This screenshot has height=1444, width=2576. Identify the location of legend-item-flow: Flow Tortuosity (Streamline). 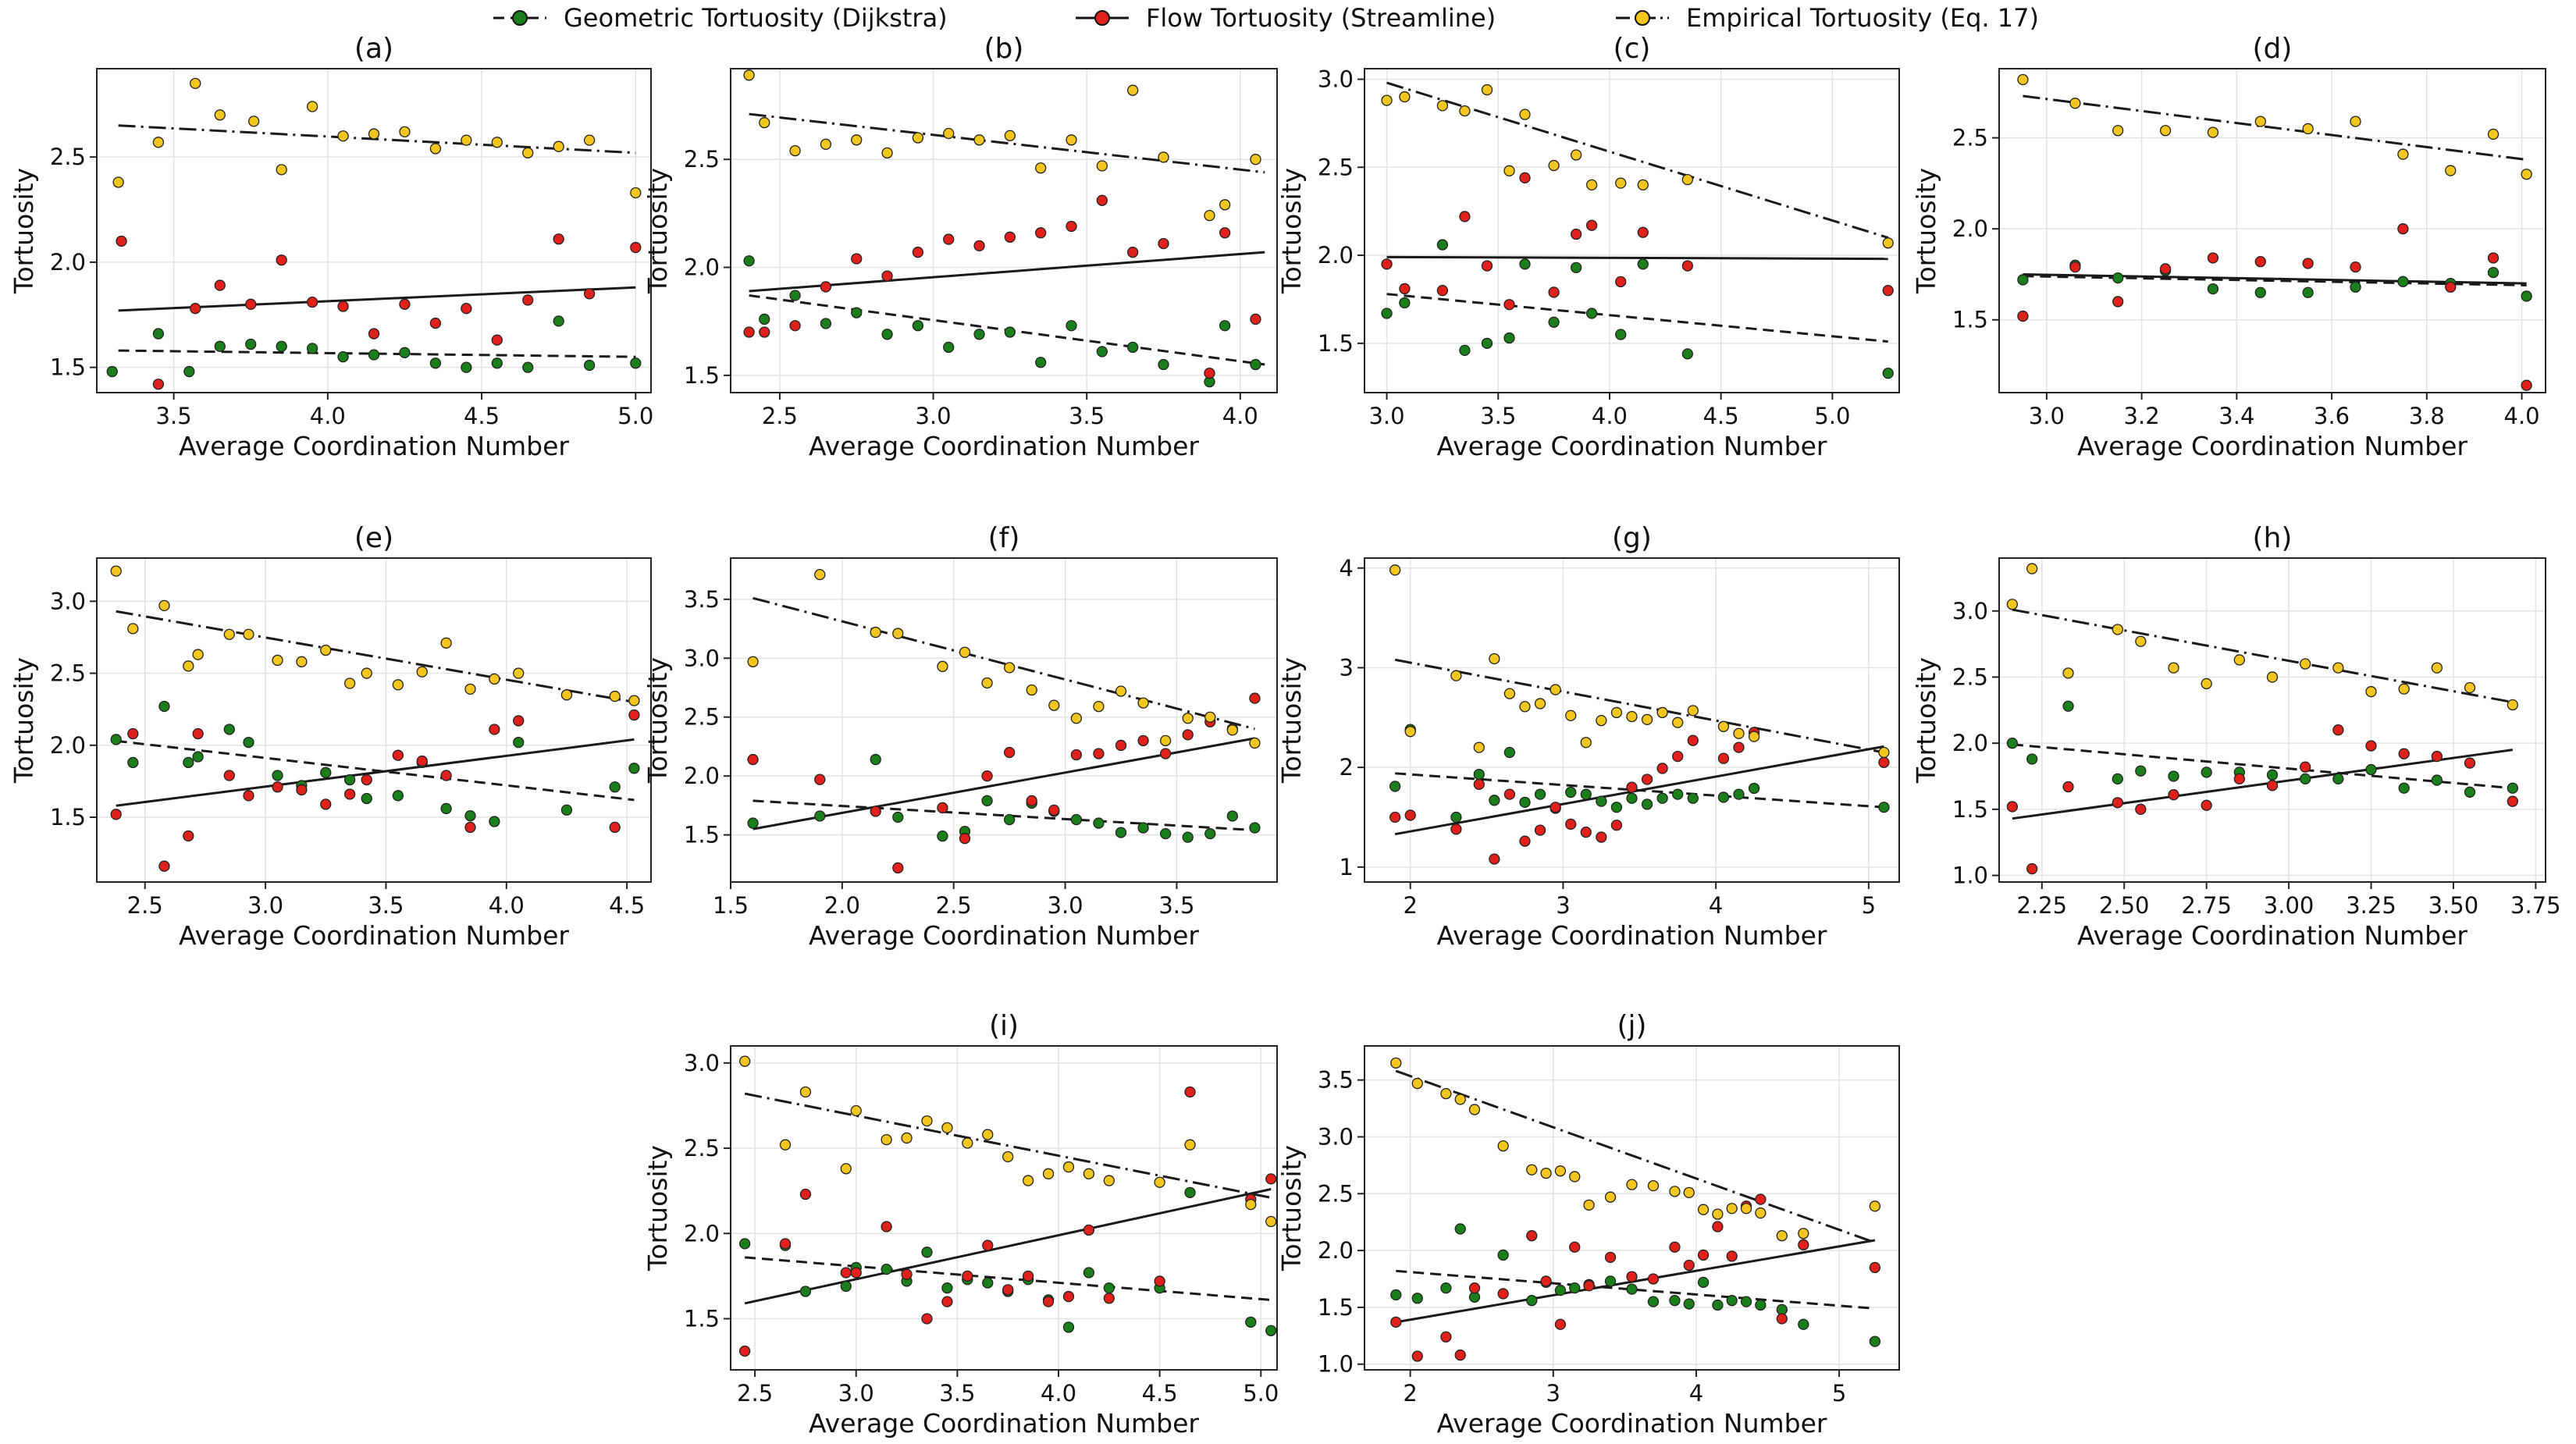
(1286, 18).